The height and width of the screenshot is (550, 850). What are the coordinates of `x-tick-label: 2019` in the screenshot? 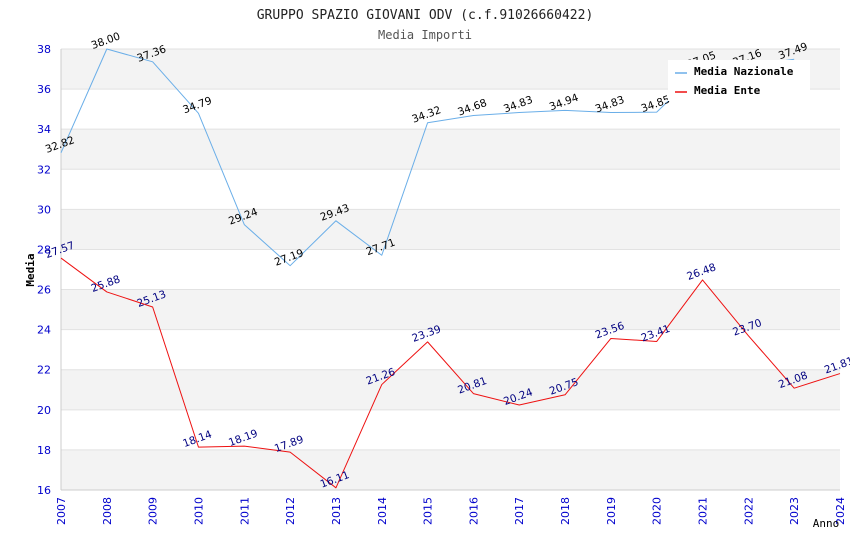 It's located at (611, 511).